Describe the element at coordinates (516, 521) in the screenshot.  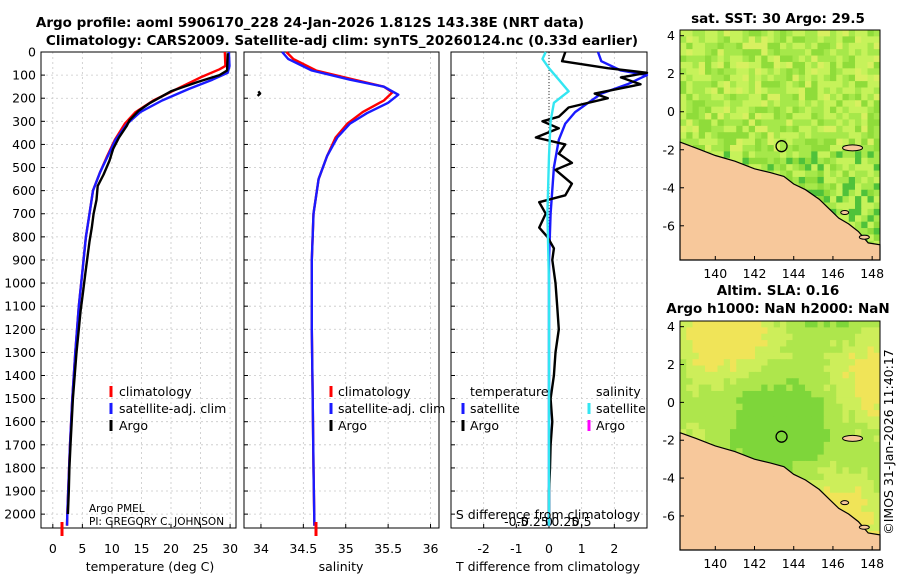
I see `x2-tick-label: -0.5` at that location.